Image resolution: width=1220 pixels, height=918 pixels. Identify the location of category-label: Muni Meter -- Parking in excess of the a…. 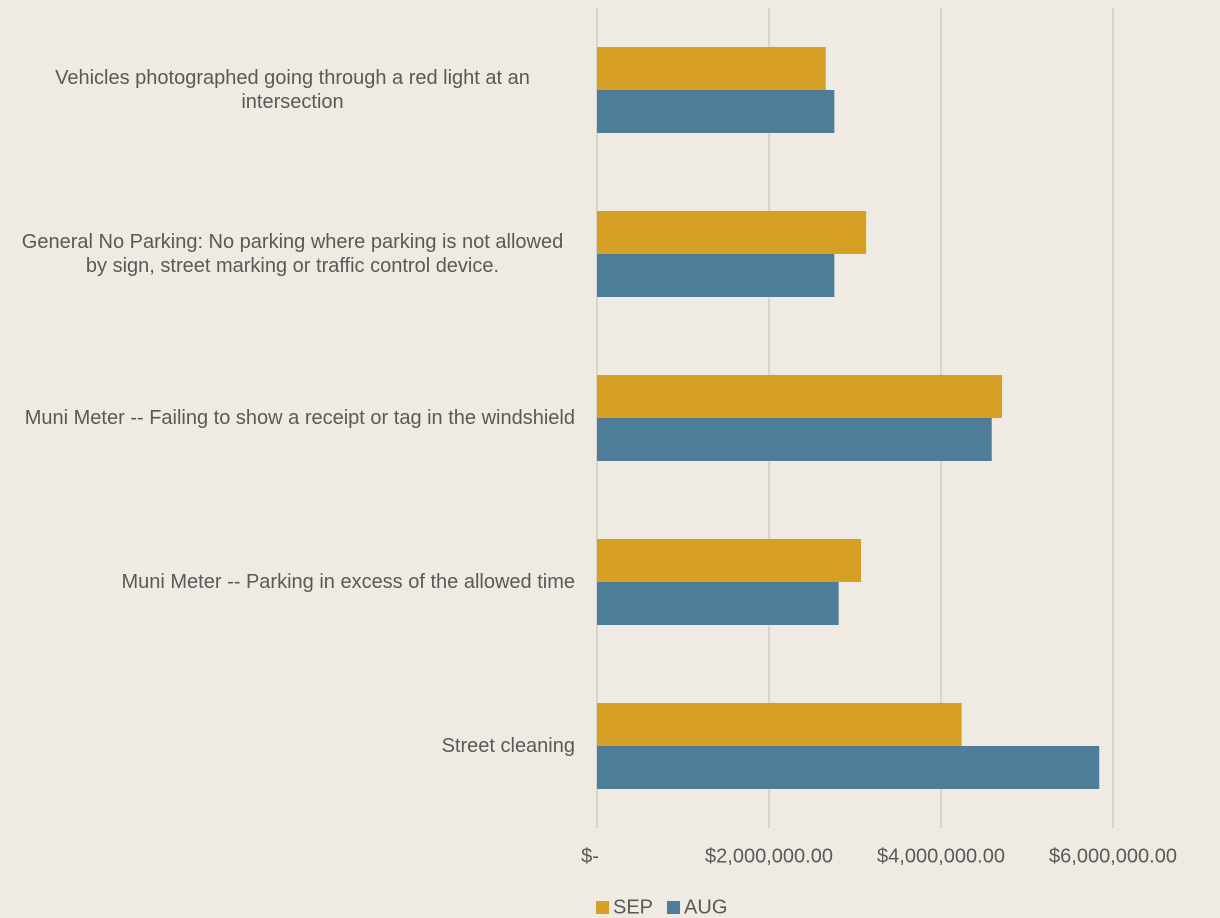
(287, 582).